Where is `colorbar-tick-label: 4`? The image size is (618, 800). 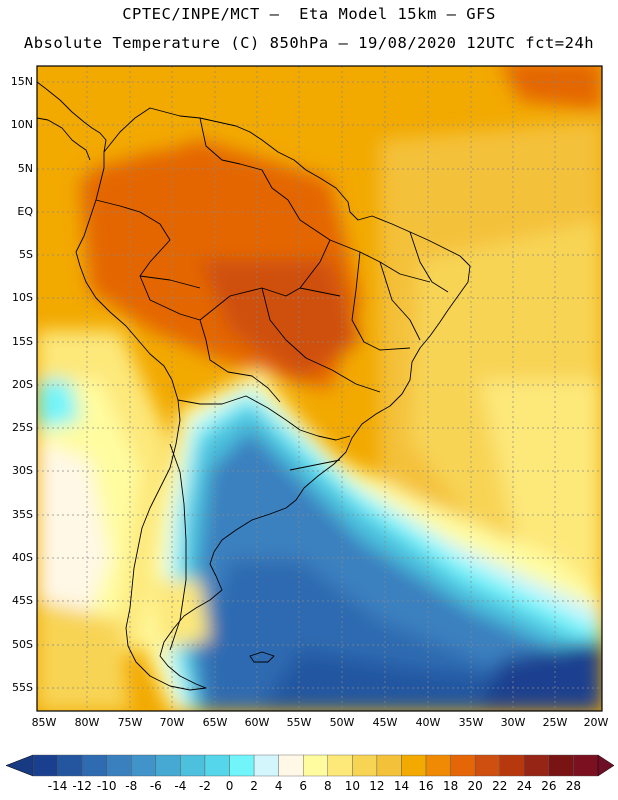
colorbar-tick-label: 4 is located at coordinates (278, 786).